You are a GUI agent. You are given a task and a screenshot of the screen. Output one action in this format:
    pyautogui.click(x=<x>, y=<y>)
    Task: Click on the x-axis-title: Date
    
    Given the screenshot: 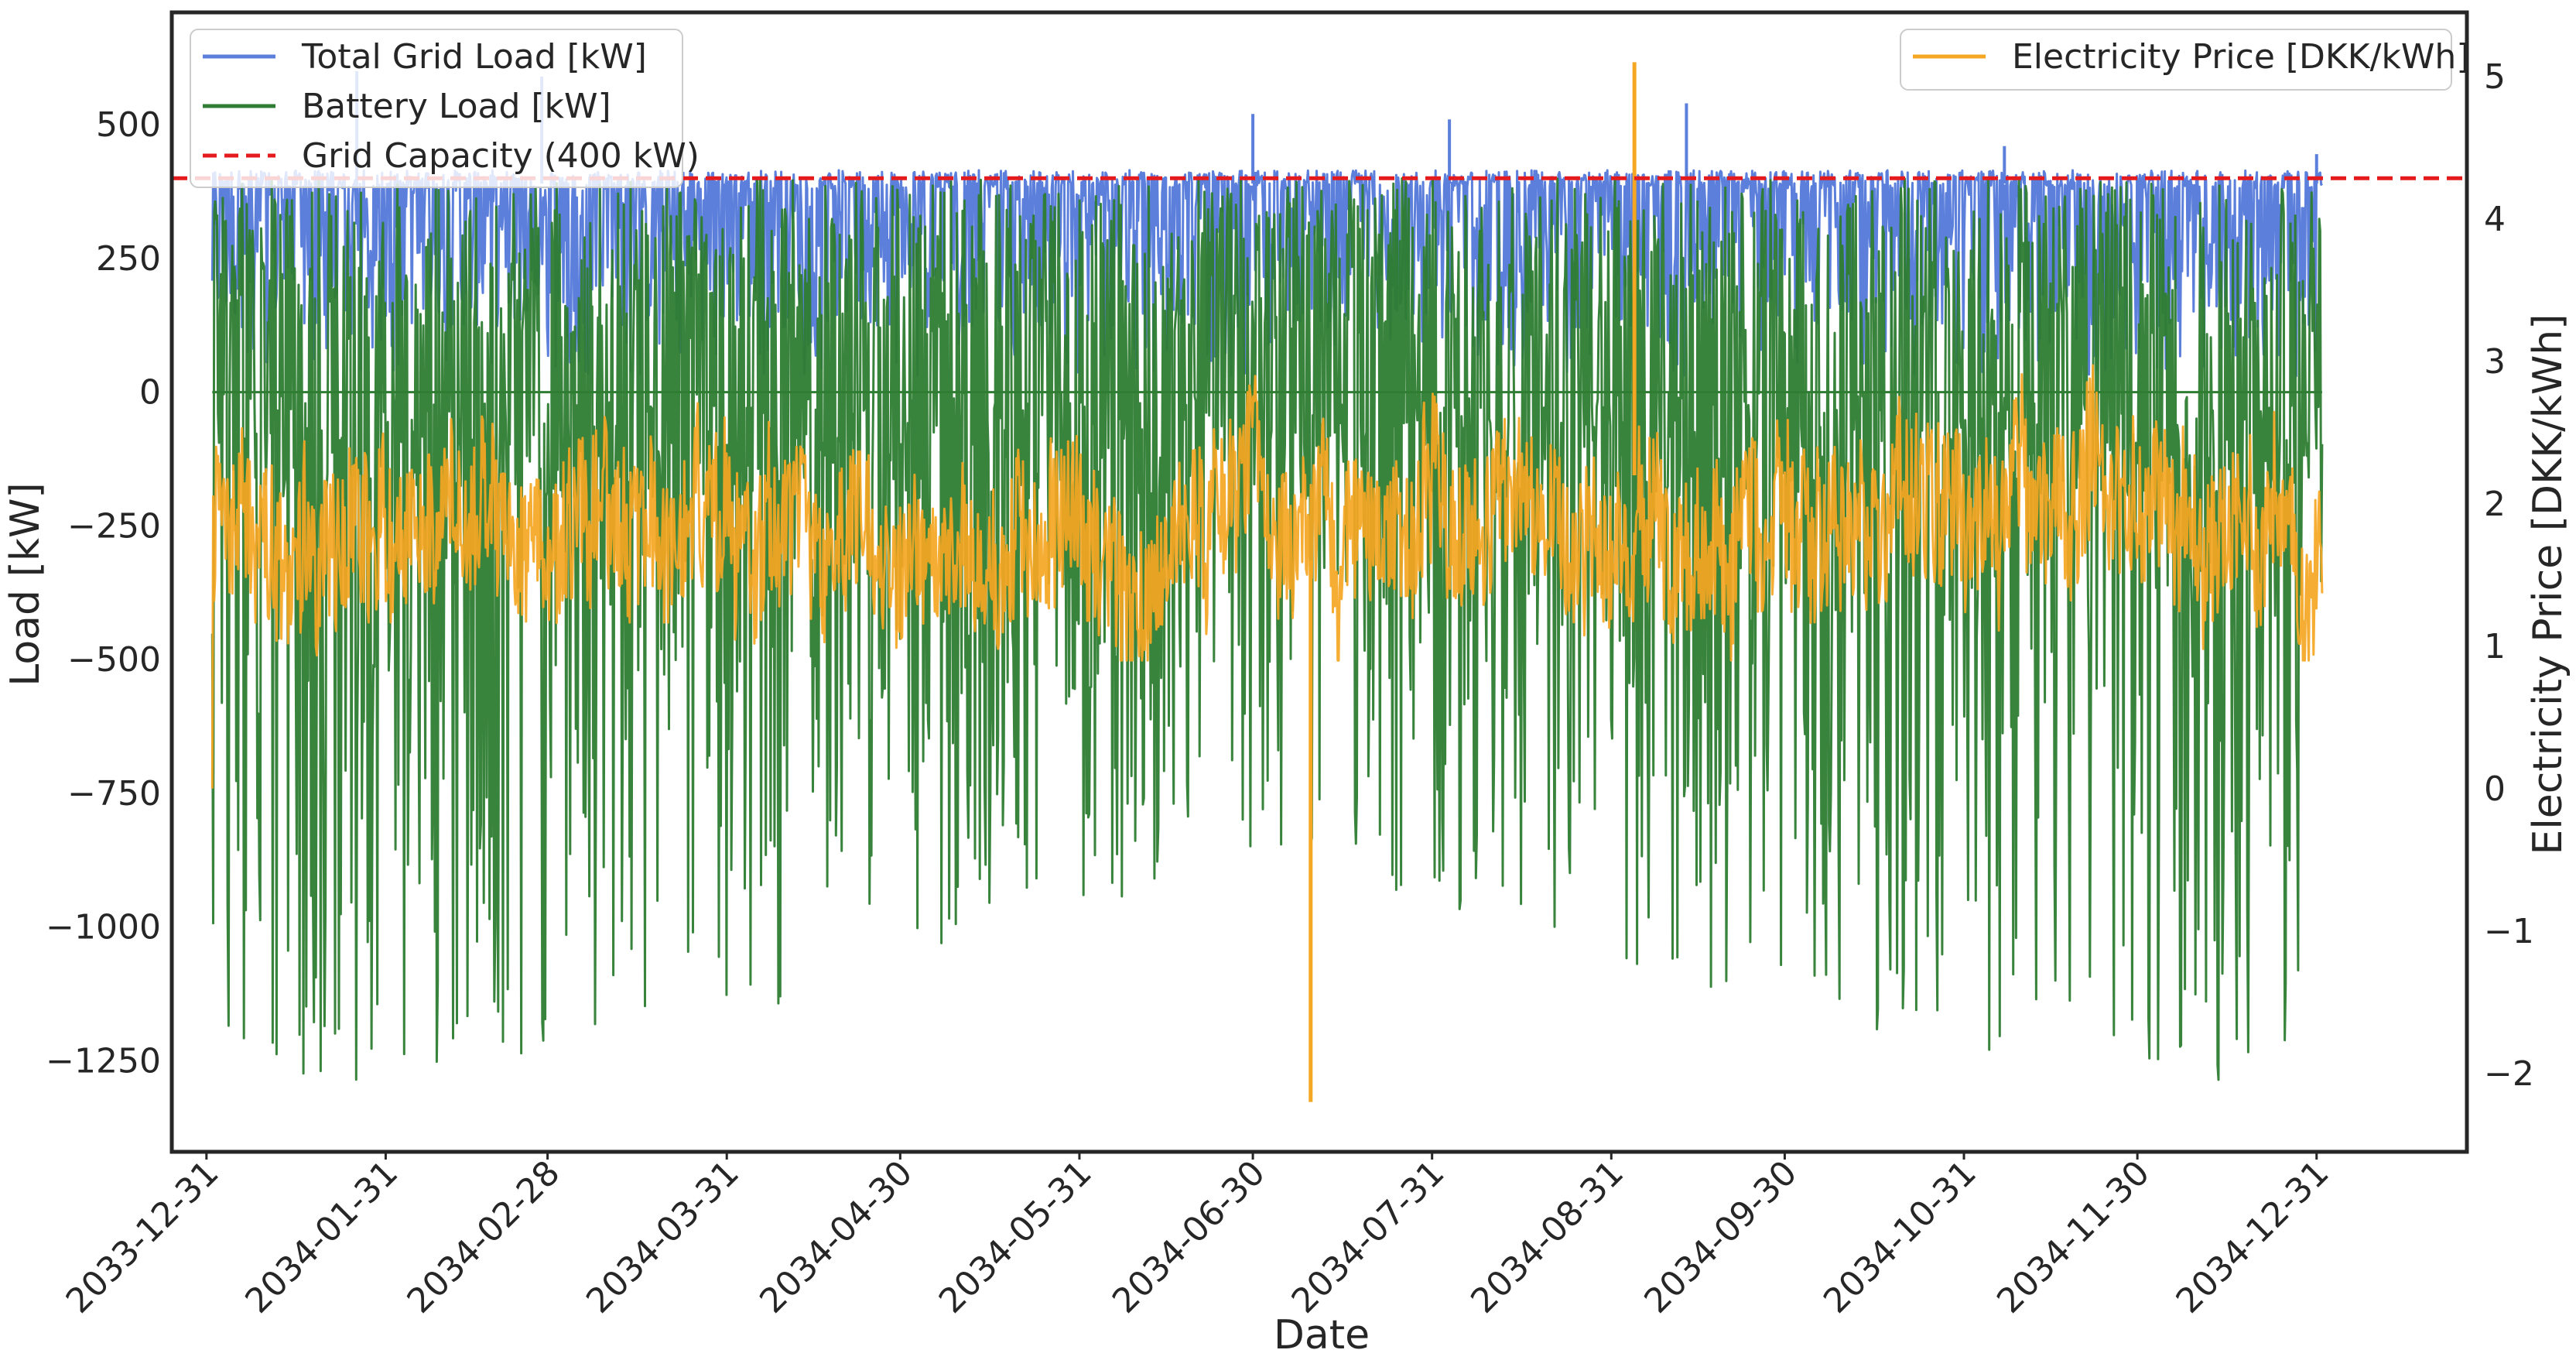 What is the action you would take?
    pyautogui.click(x=1322, y=1335)
    